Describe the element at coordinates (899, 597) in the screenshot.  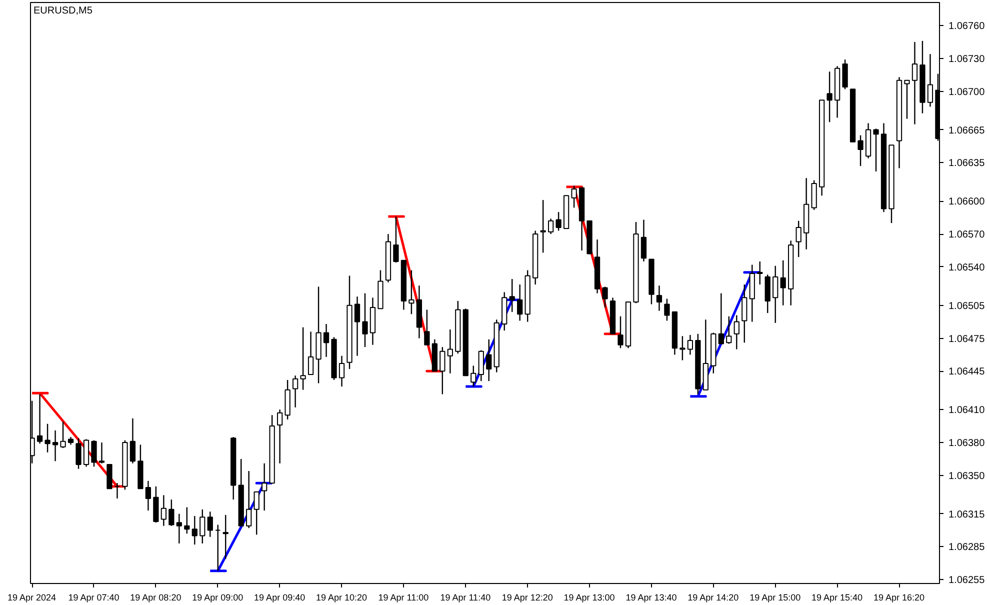
I see `x-tick-label: 19 Apr 16:20` at that location.